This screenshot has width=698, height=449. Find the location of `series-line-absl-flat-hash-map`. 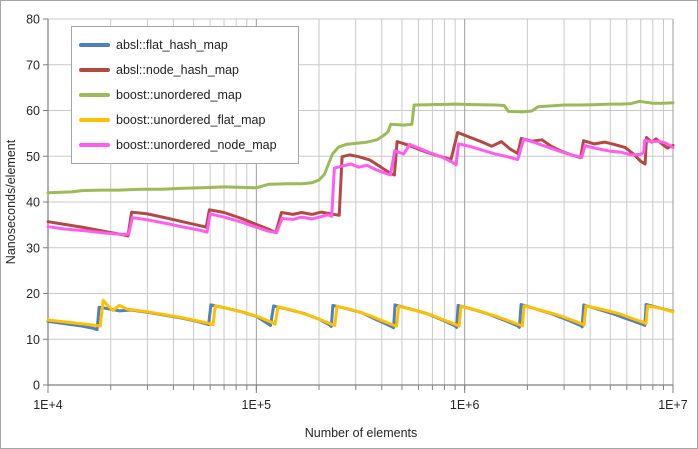

series-line-absl-flat-hash-map is located at coordinates (360, 317).